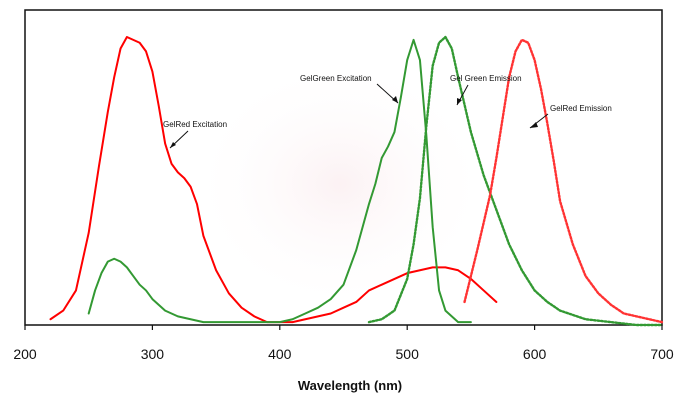  Describe the element at coordinates (25, 354) in the screenshot. I see `x-tick-label: 200` at that location.